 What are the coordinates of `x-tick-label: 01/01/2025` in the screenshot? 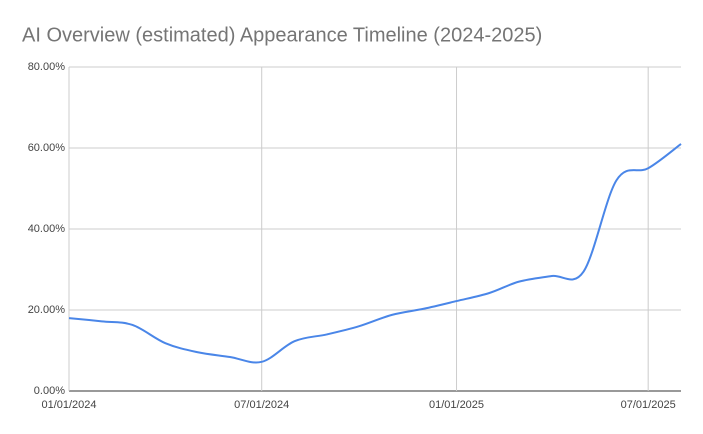 It's located at (456, 405).